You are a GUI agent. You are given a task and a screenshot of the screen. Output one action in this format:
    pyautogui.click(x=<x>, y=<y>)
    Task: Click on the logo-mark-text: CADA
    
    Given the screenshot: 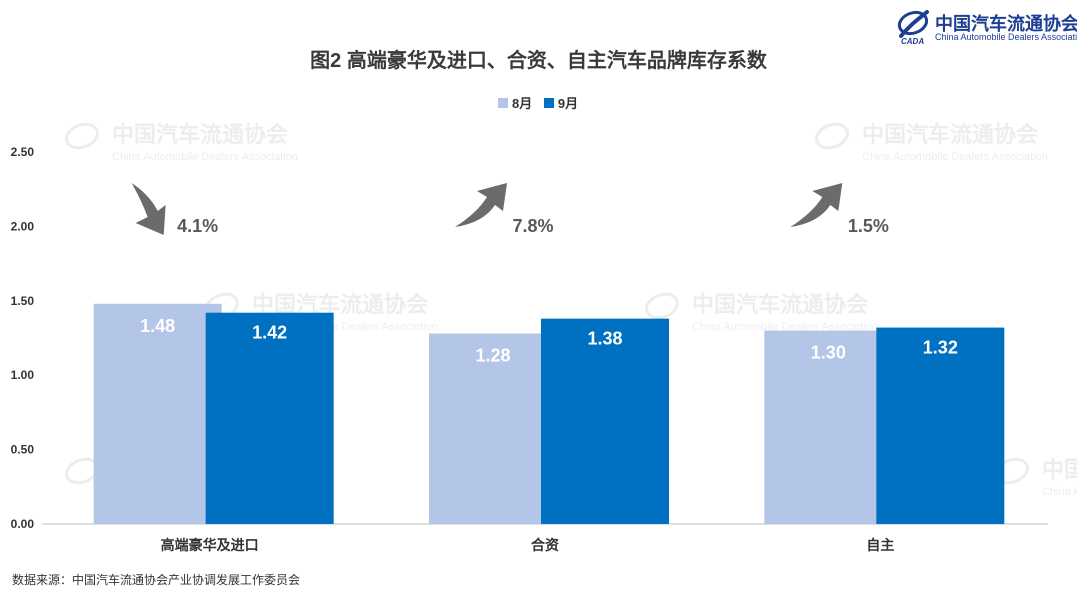 What is the action you would take?
    pyautogui.click(x=912, y=41)
    